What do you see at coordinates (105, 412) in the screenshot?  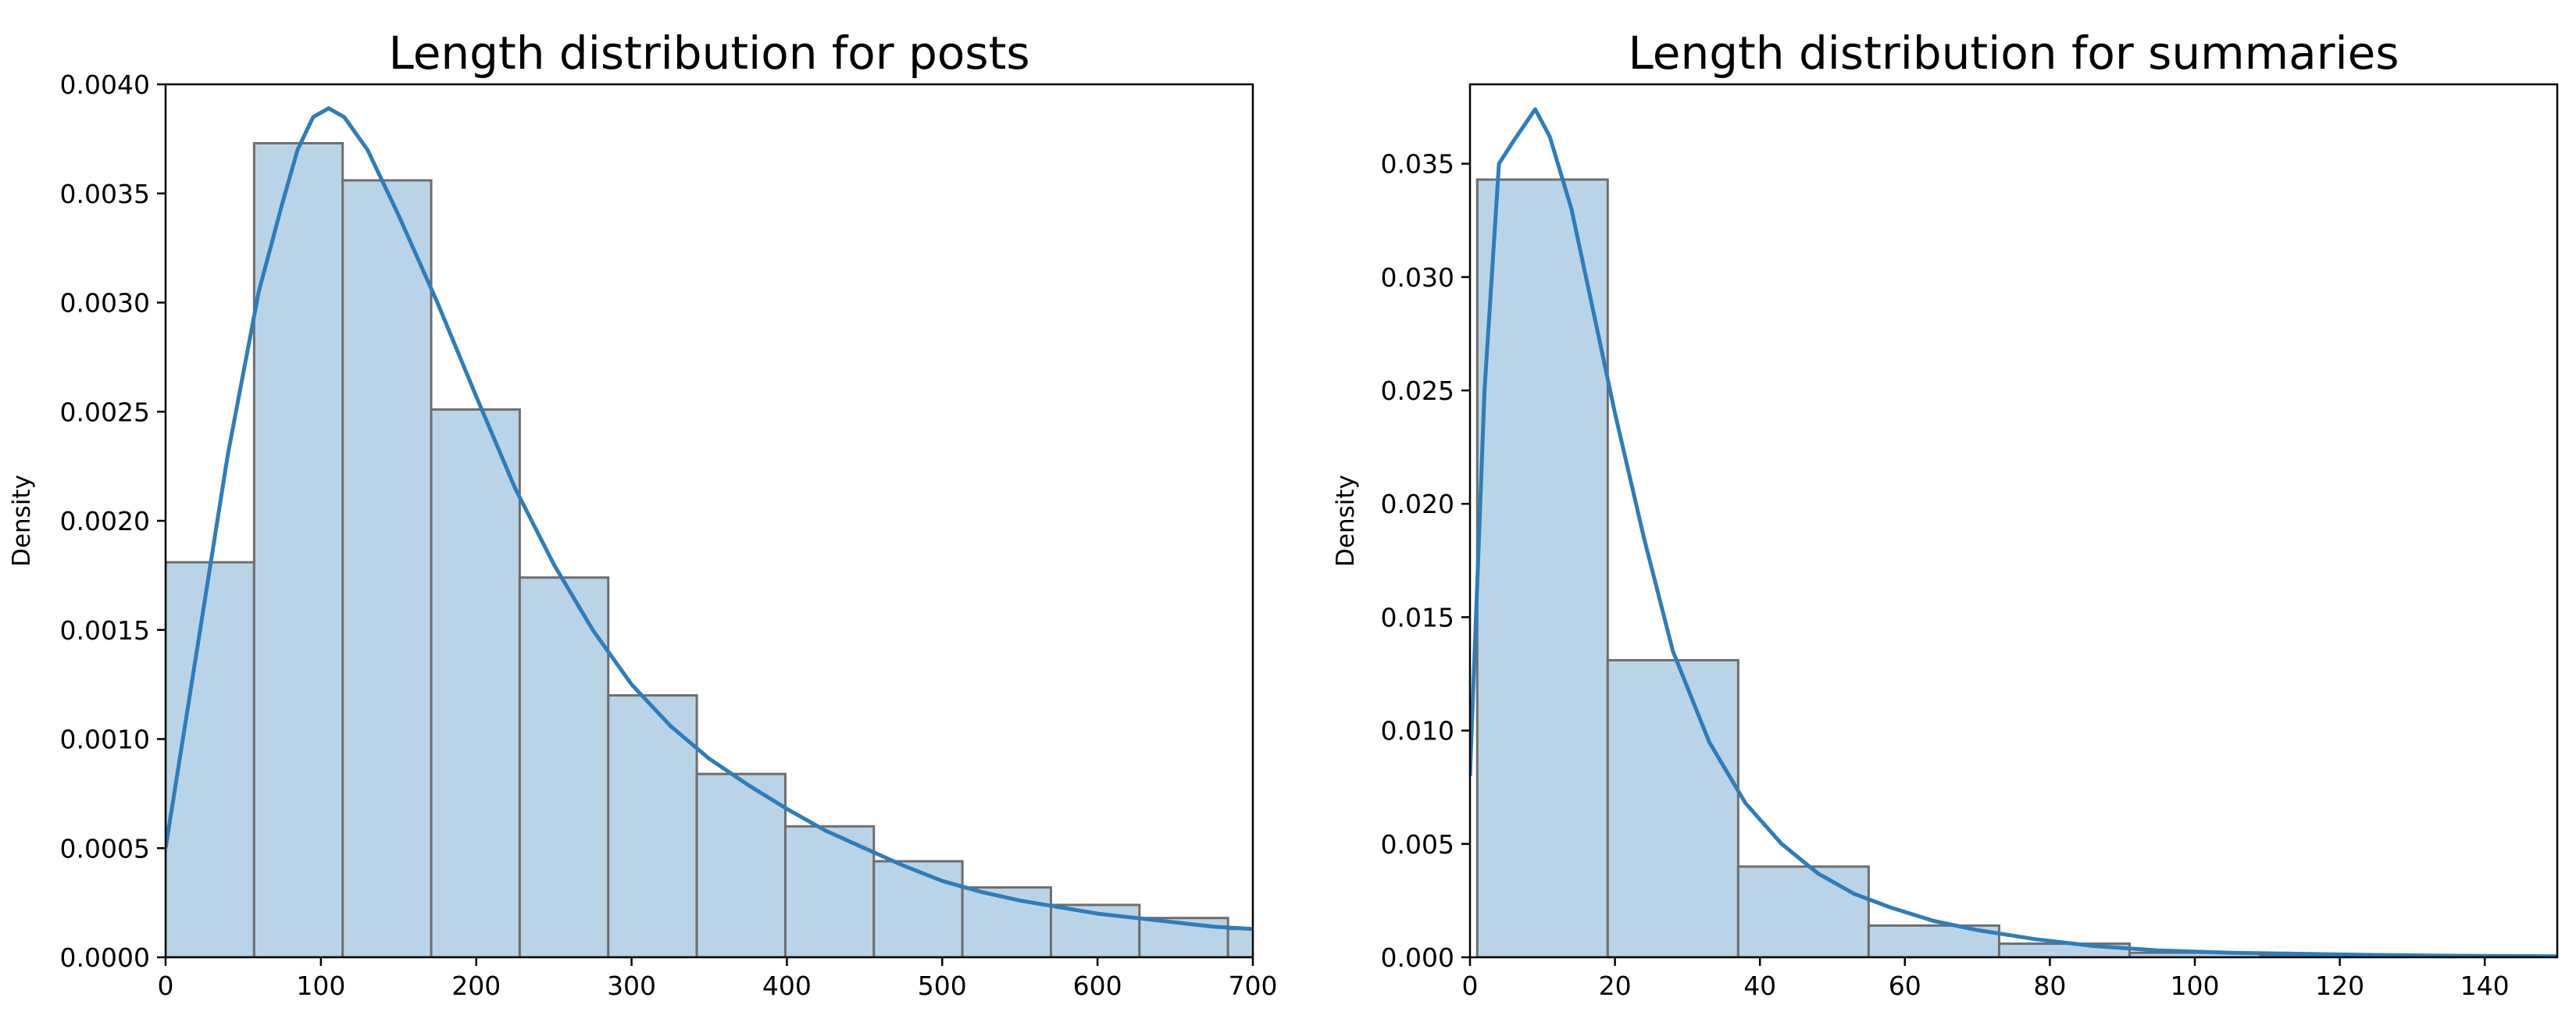 I see `y-tick-label: 0.0025` at bounding box center [105, 412].